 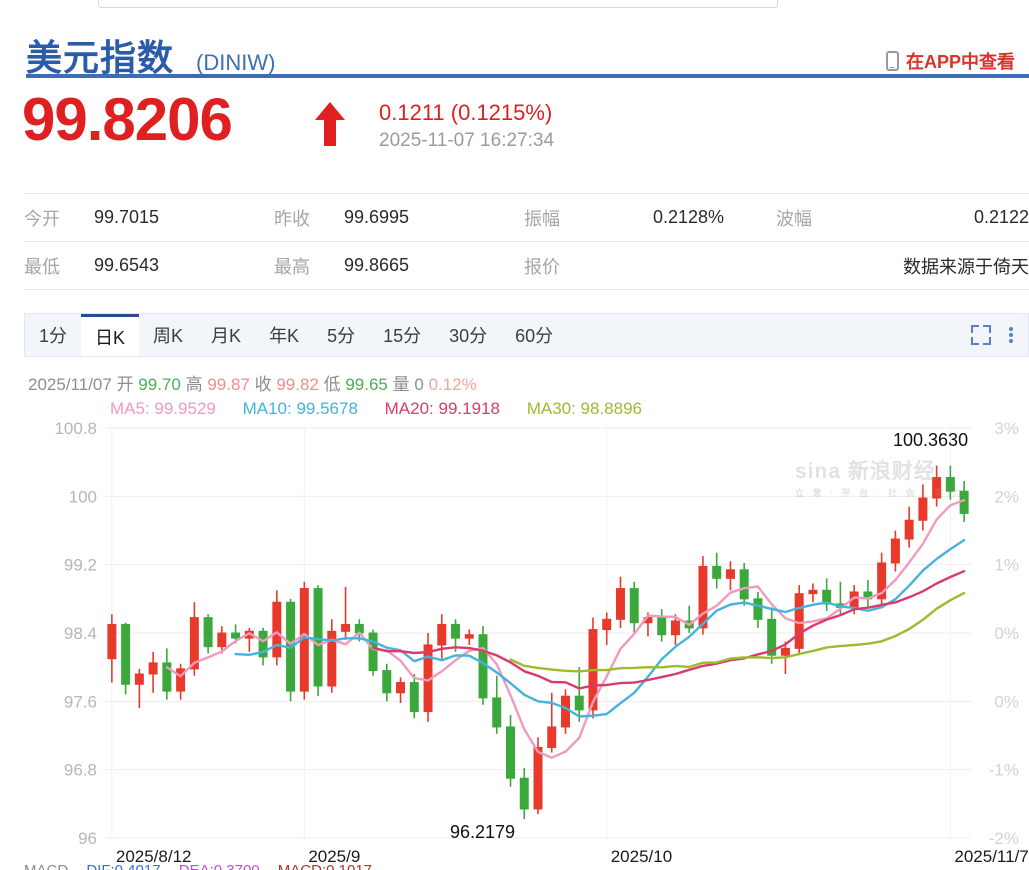 What do you see at coordinates (80, 565) in the screenshot?
I see `svg-text: 99.2` at bounding box center [80, 565].